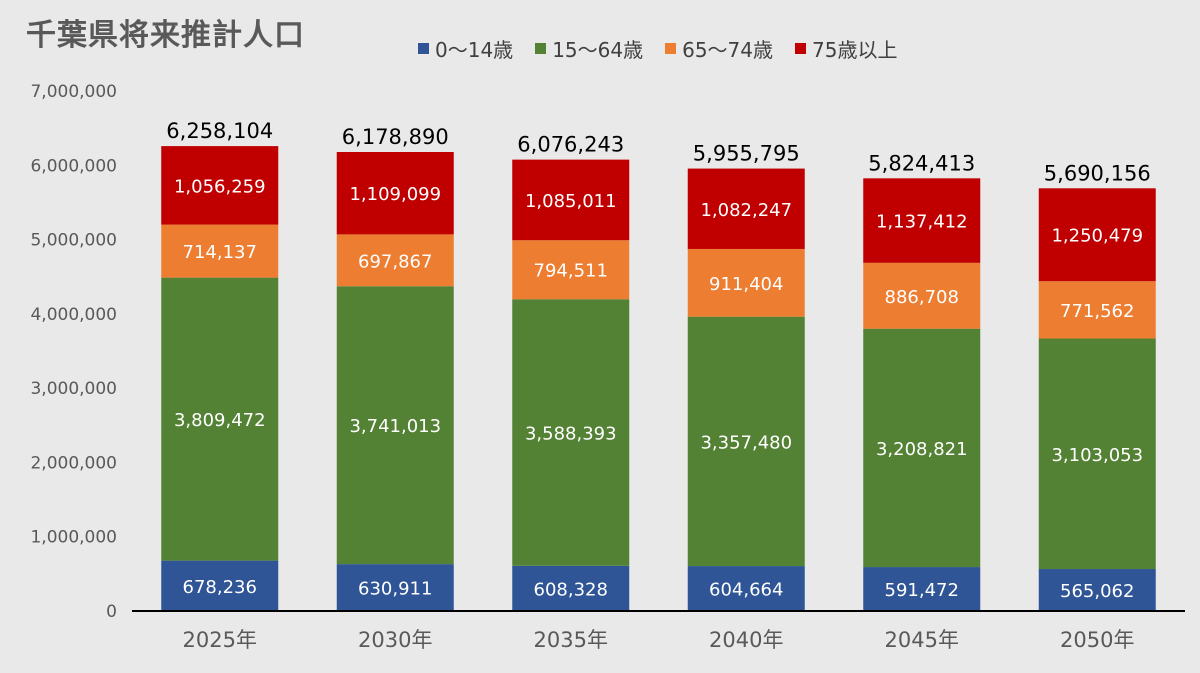 The height and width of the screenshot is (673, 1200). What do you see at coordinates (1097, 173) in the screenshot?
I see `total-label: 5,690,156` at bounding box center [1097, 173].